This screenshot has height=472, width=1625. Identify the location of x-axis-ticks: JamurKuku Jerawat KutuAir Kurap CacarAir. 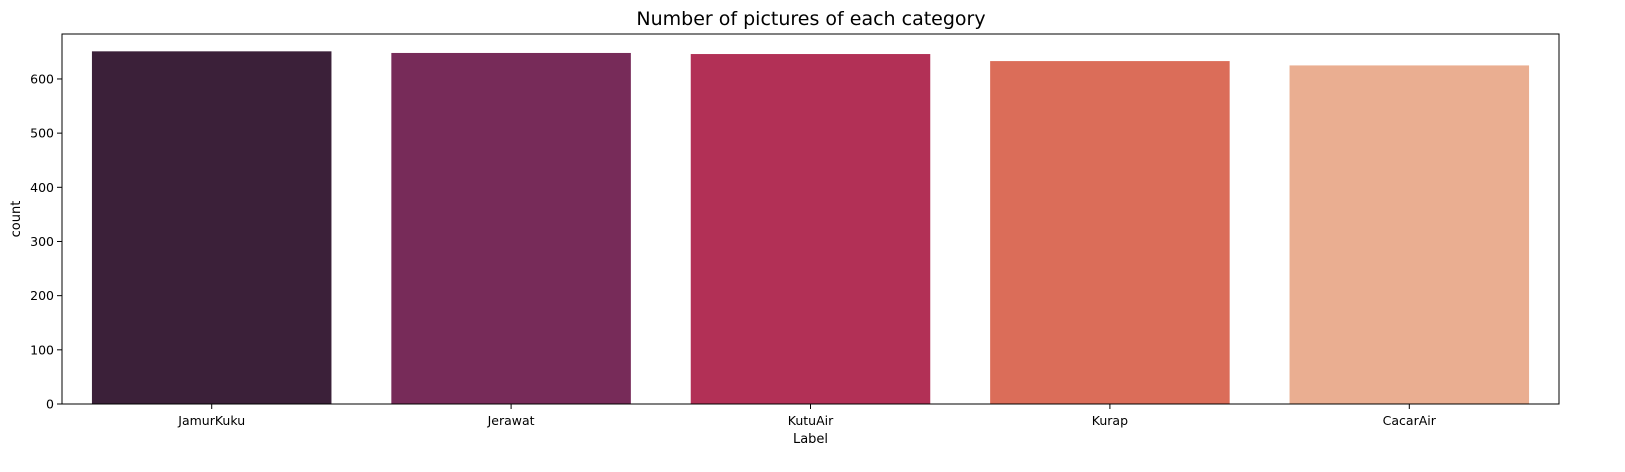
(807, 416).